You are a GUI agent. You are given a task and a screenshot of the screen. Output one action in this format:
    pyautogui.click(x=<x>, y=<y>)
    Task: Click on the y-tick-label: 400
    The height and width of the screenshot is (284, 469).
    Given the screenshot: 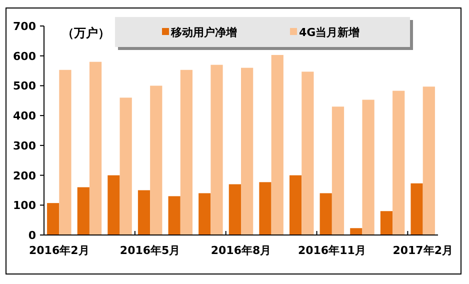 What is the action you would take?
    pyautogui.click(x=24, y=116)
    